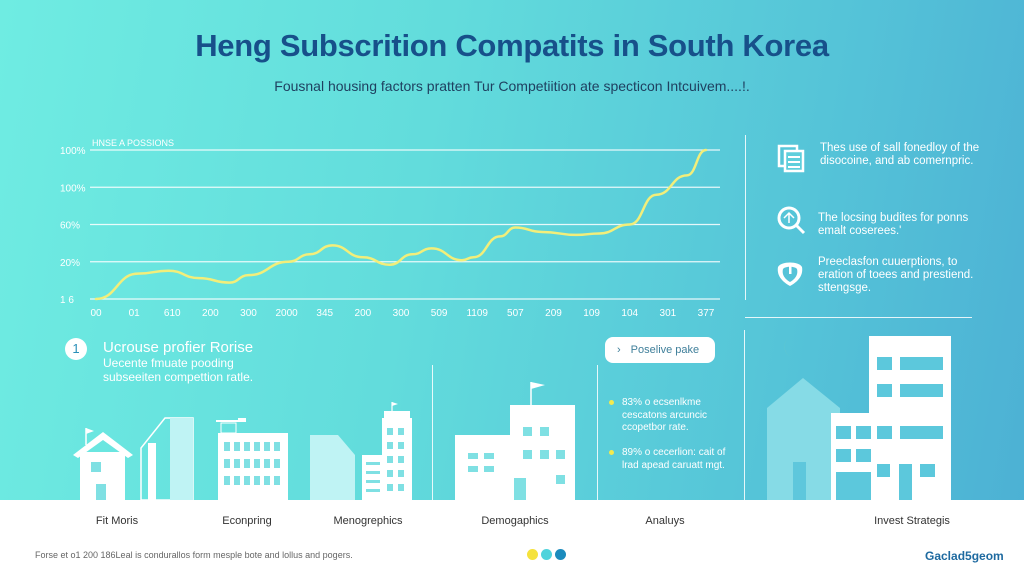 This screenshot has width=1024, height=576. What do you see at coordinates (611, 402) in the screenshot?
I see `bullet-dot` at bounding box center [611, 402].